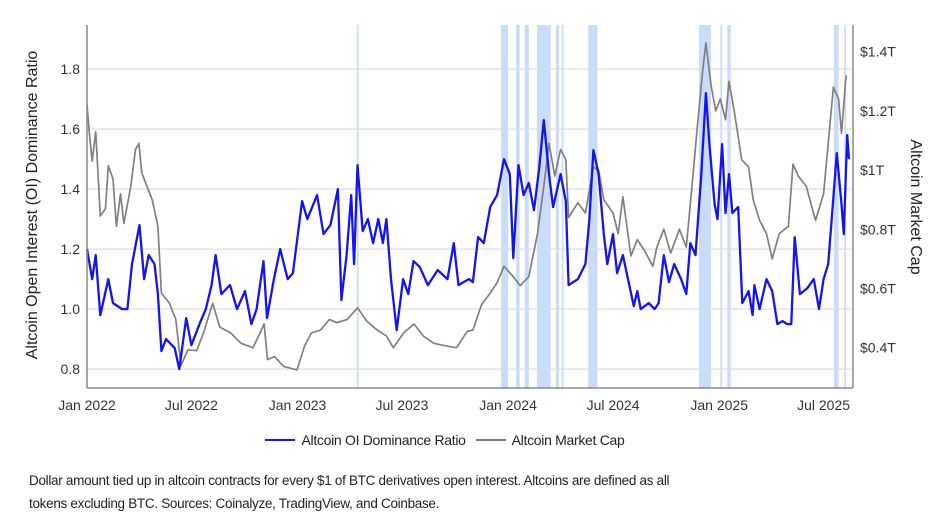 The image size is (941, 524). I want to click on legend-label-market-cap: Altcoin Market Cap, so click(568, 440).